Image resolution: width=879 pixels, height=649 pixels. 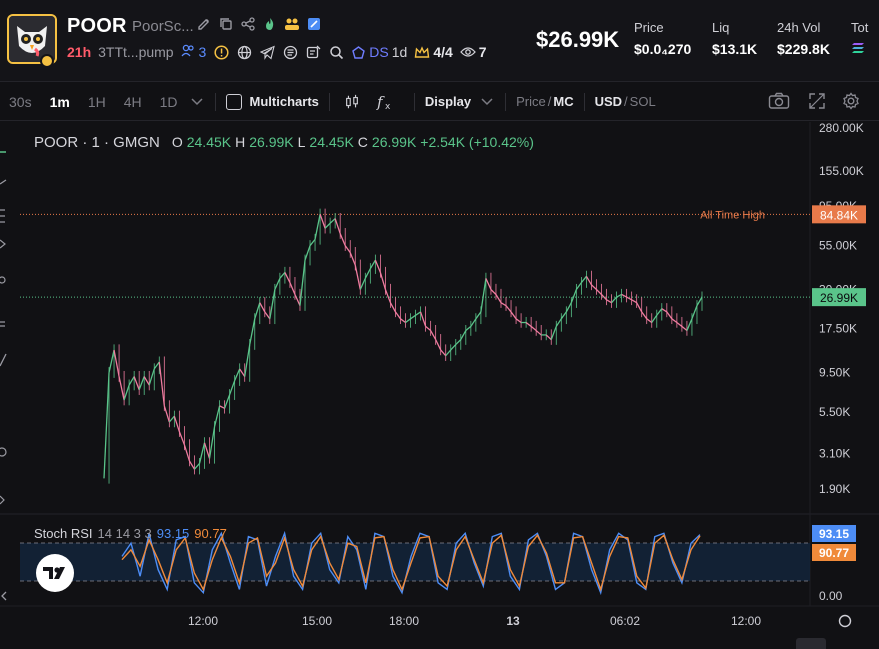 I want to click on candlestick-type-icon, so click(x=352, y=102).